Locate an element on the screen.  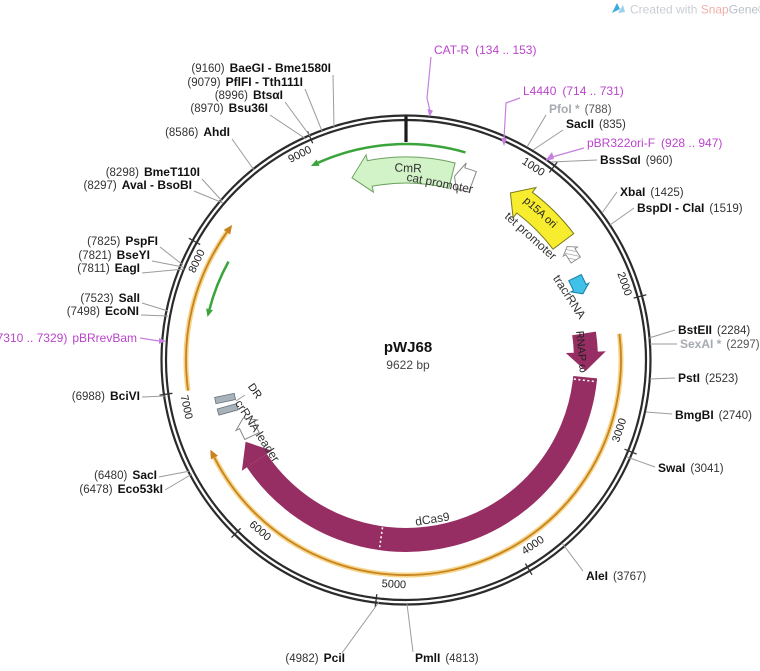
svg-text:(8298)BmeT110I: (8298) BmeT110I is located at coordinates (153, 172).